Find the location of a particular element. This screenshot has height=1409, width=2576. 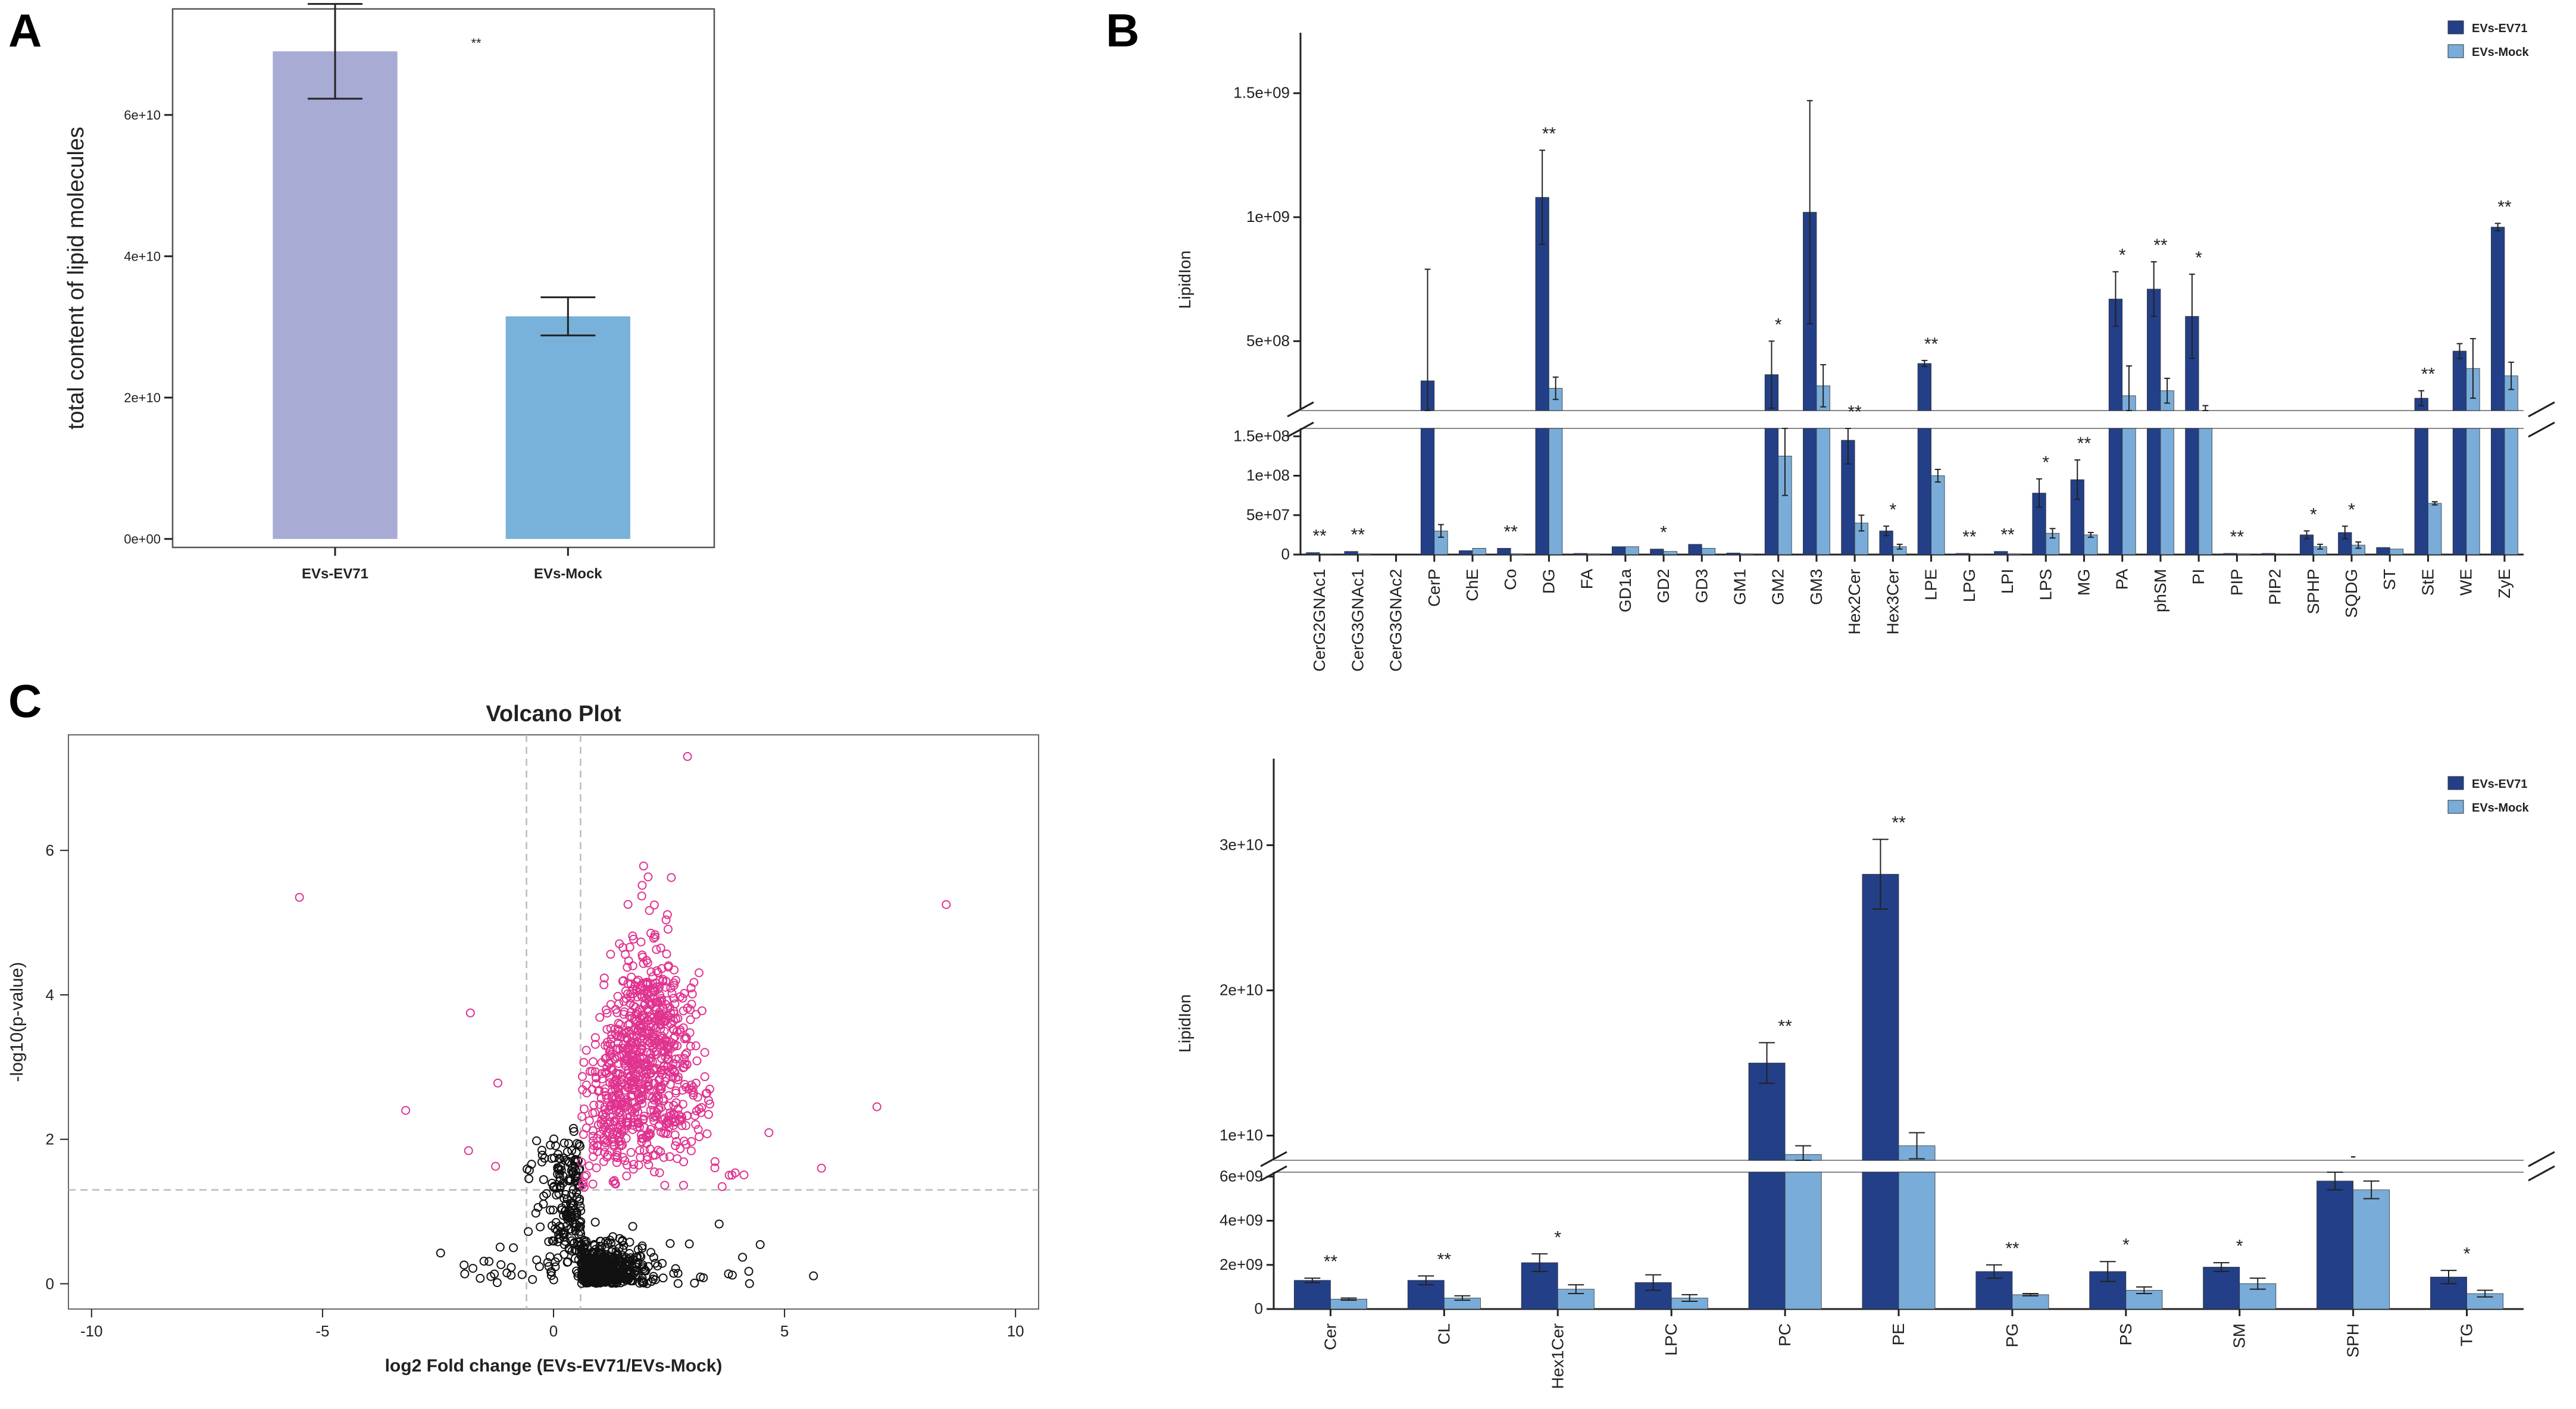

panel-b-top-bar-gm1-ev71 is located at coordinates (1733, 553).